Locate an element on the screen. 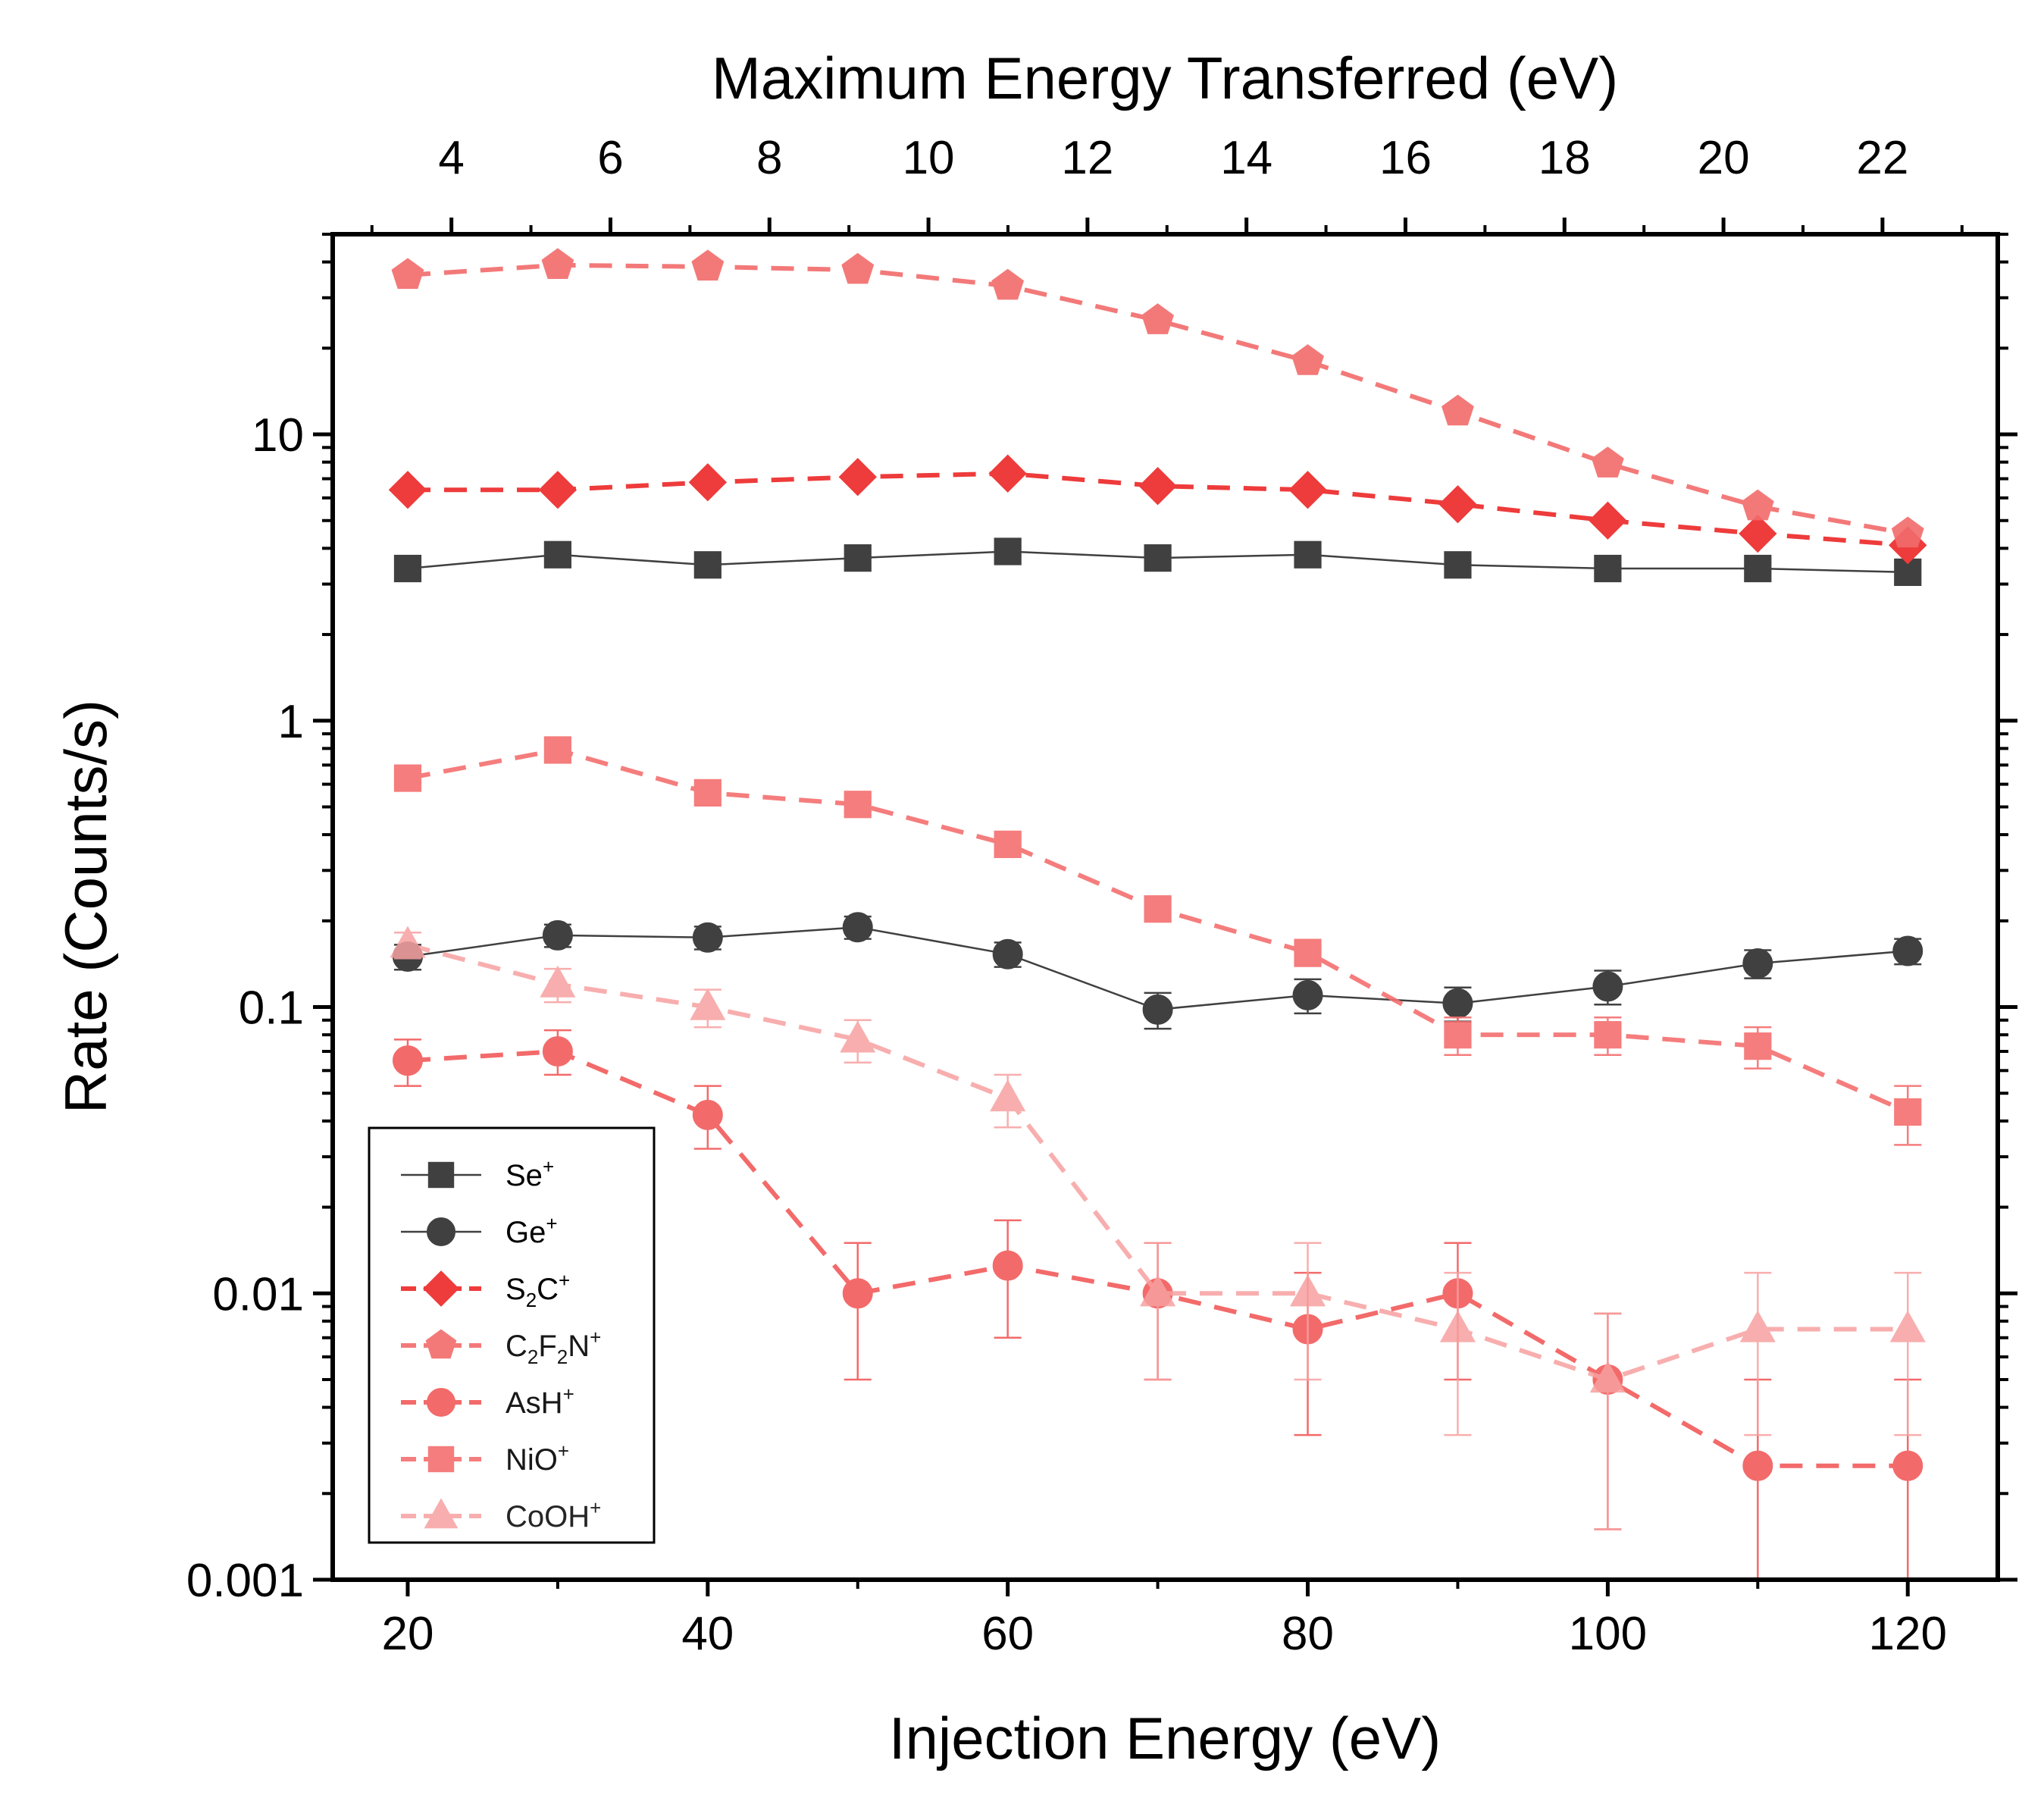  top-tick-label: 4 is located at coordinates (451, 158).